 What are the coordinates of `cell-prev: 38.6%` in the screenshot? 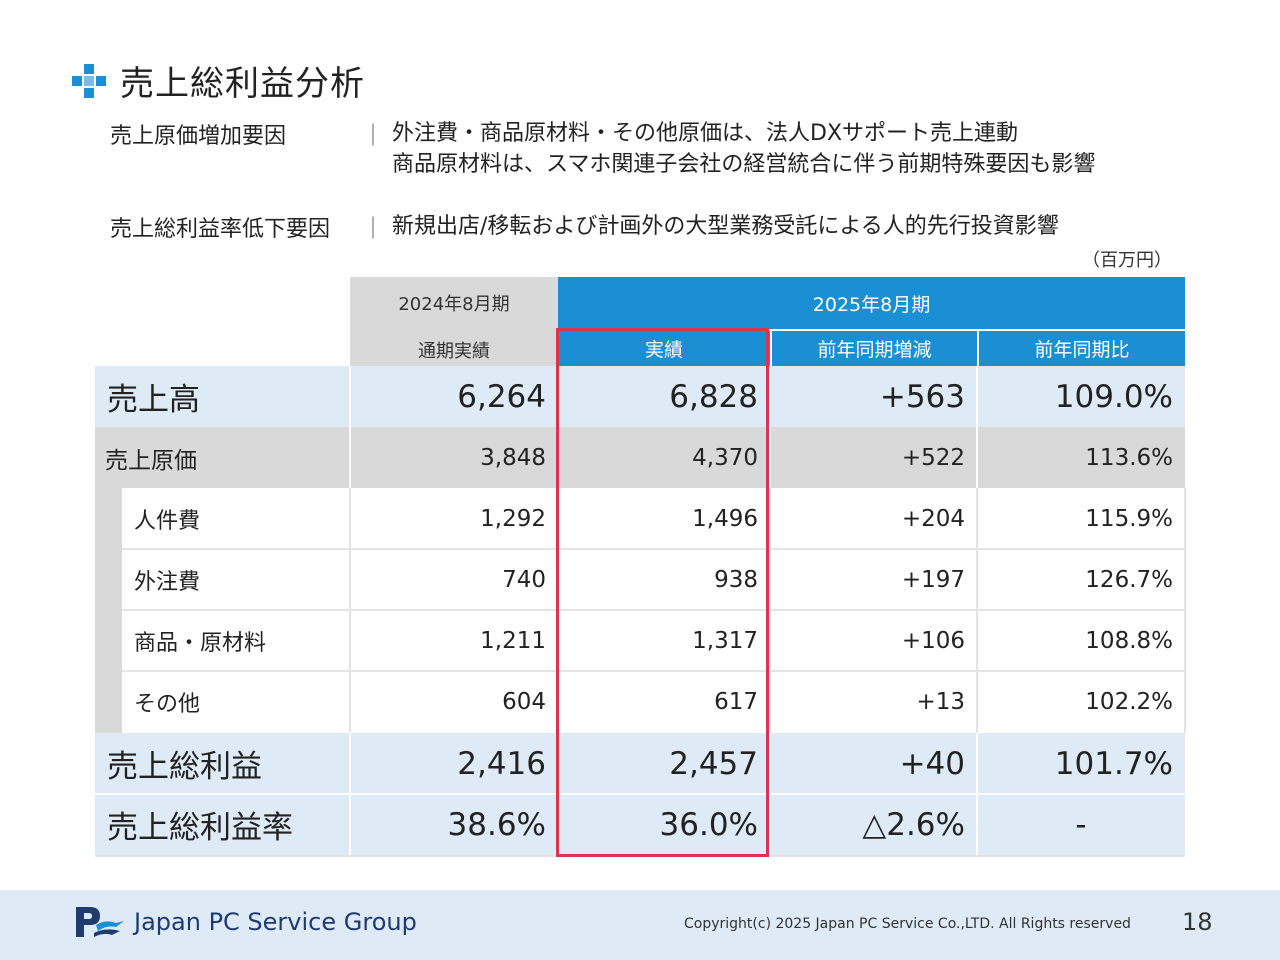 It's located at (454, 824).